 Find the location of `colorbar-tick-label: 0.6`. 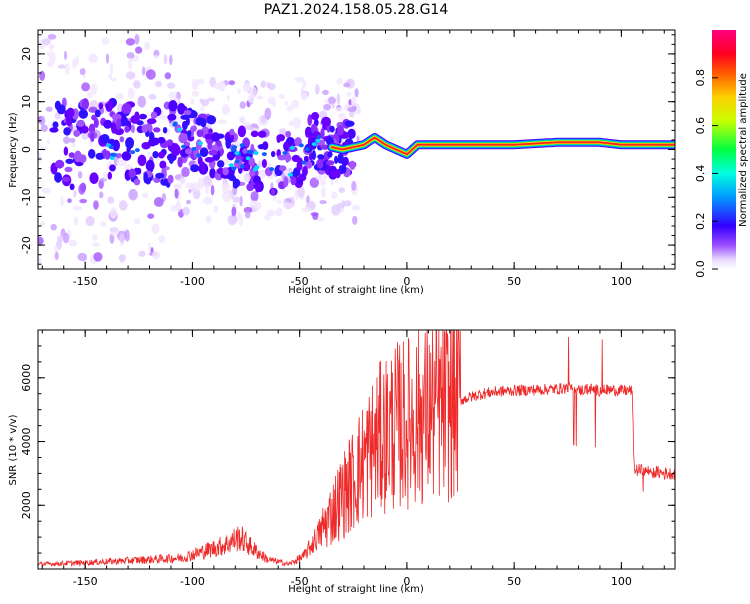

colorbar-tick-label: 0.6 is located at coordinates (700, 126).